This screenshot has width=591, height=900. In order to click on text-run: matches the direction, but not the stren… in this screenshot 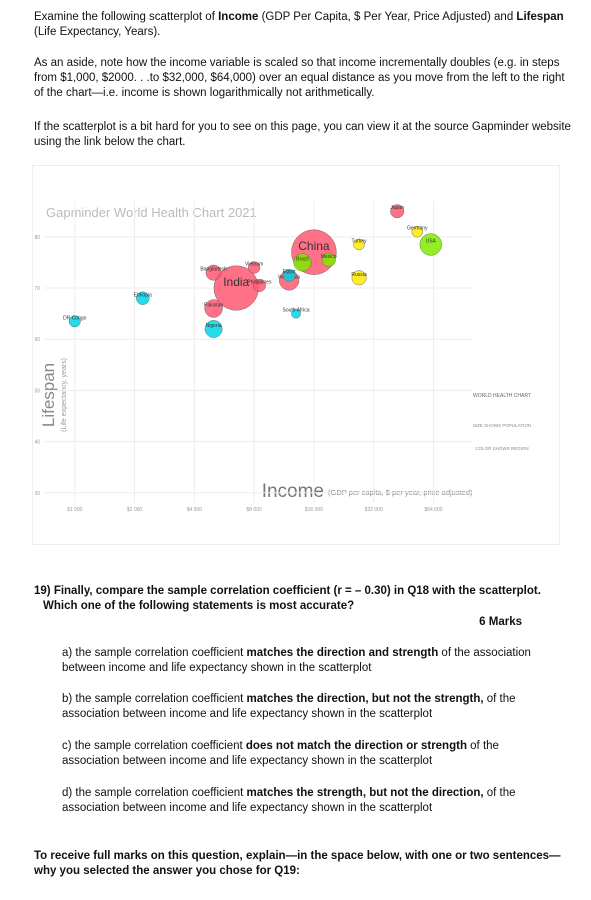, I will do `click(365, 699)`.